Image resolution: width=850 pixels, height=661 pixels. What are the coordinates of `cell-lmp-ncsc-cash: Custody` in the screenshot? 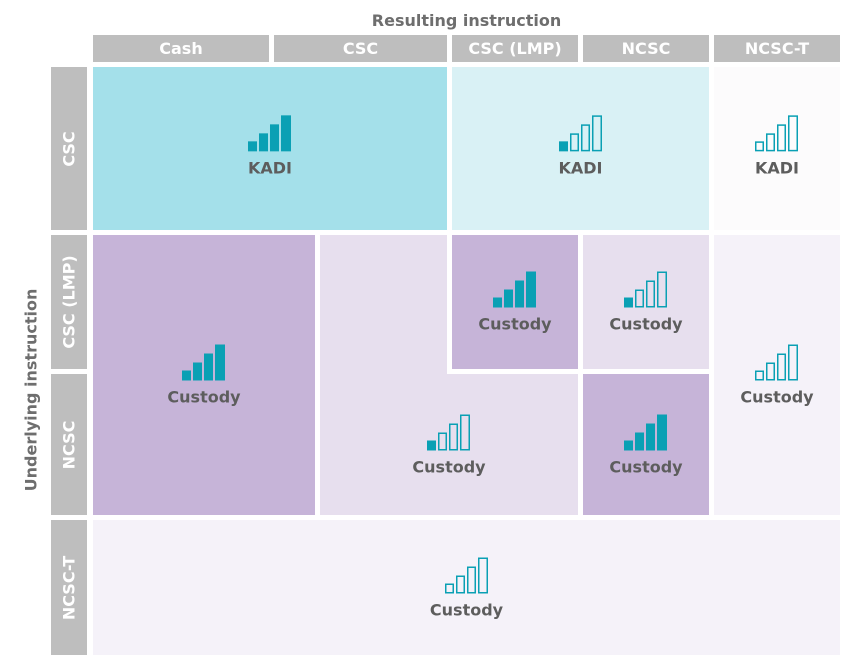 It's located at (204, 375).